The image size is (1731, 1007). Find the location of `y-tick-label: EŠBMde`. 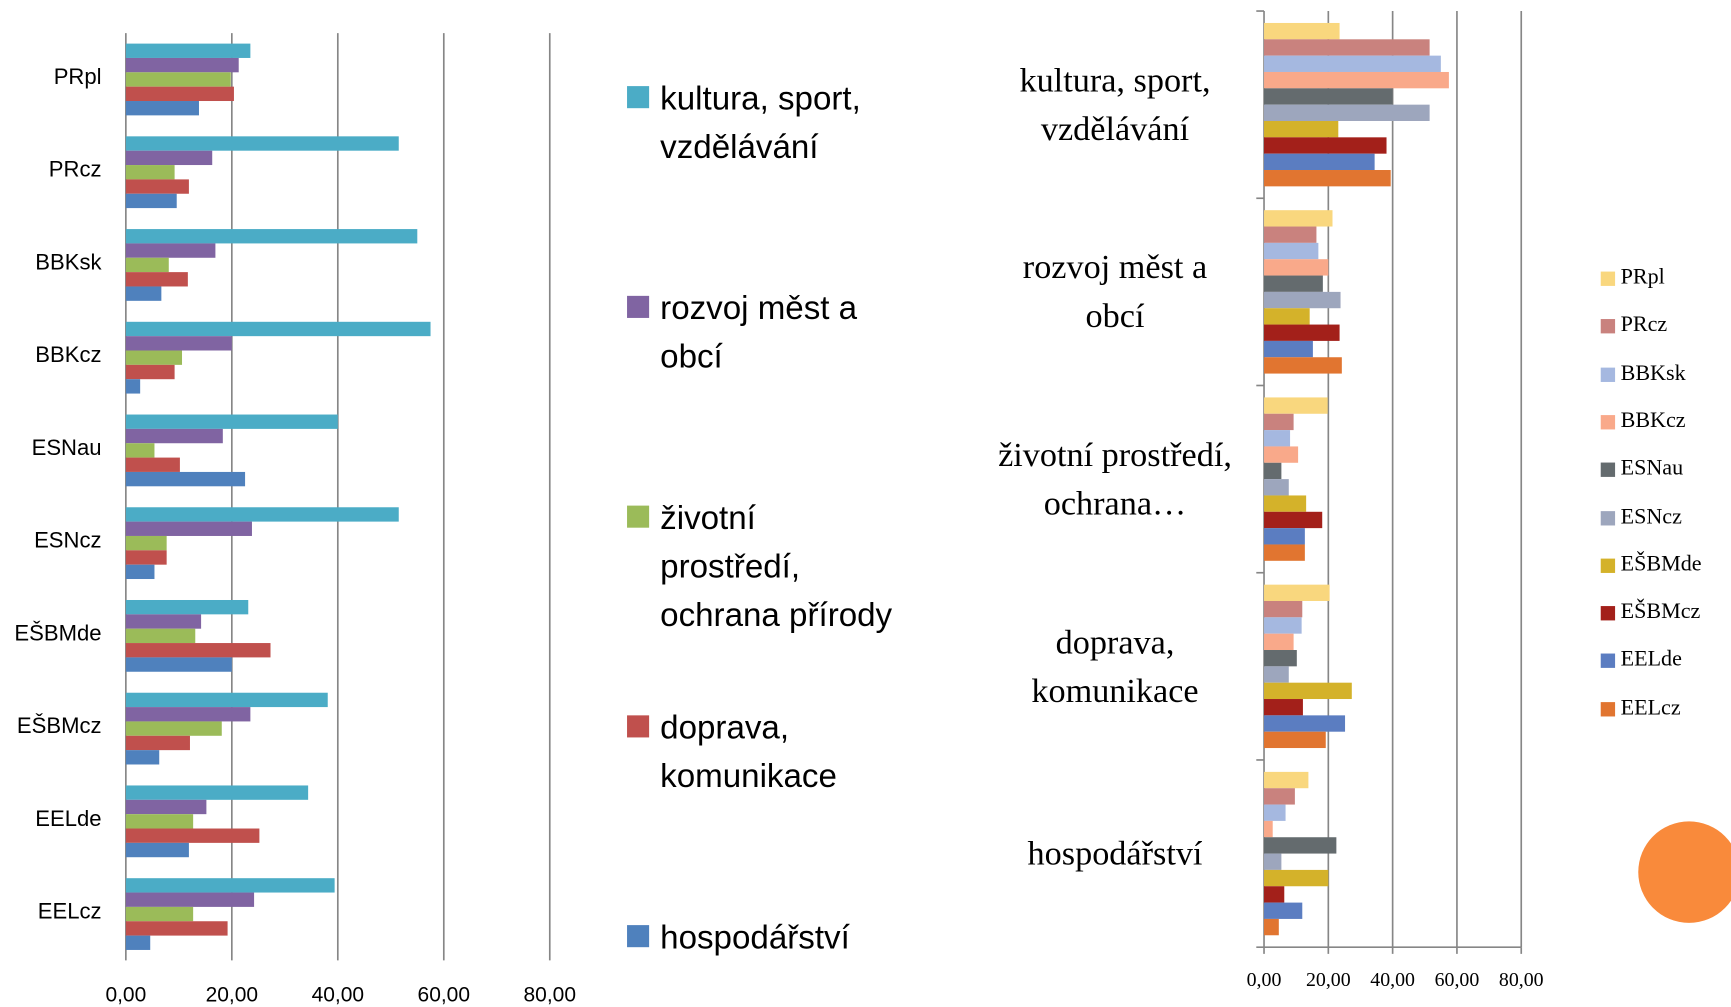

y-tick-label: EŠBMde is located at coordinates (58, 633).